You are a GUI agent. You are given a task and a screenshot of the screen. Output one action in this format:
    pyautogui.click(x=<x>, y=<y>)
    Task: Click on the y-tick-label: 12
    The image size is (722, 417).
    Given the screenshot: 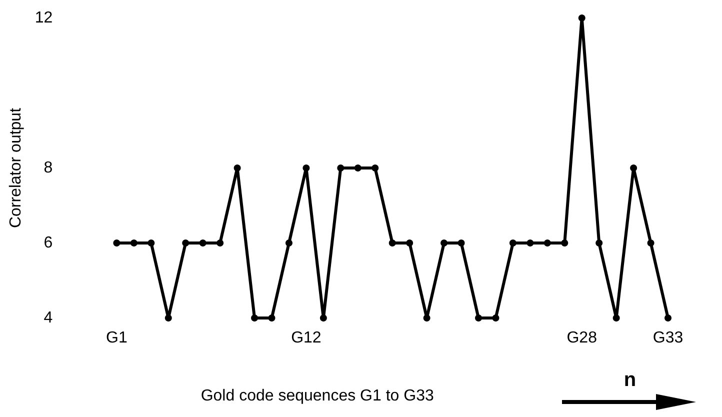 What is the action you would take?
    pyautogui.click(x=43, y=18)
    